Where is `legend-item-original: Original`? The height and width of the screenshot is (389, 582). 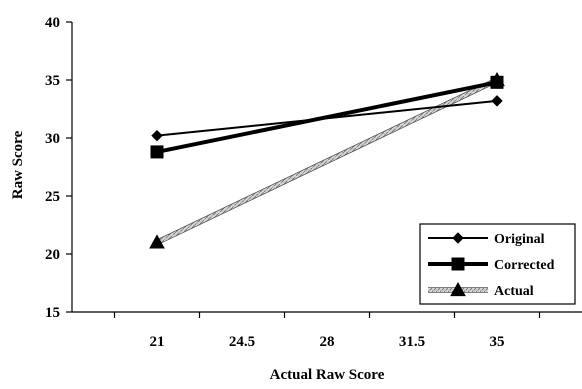
legend-item-original: Original is located at coordinates (486, 239).